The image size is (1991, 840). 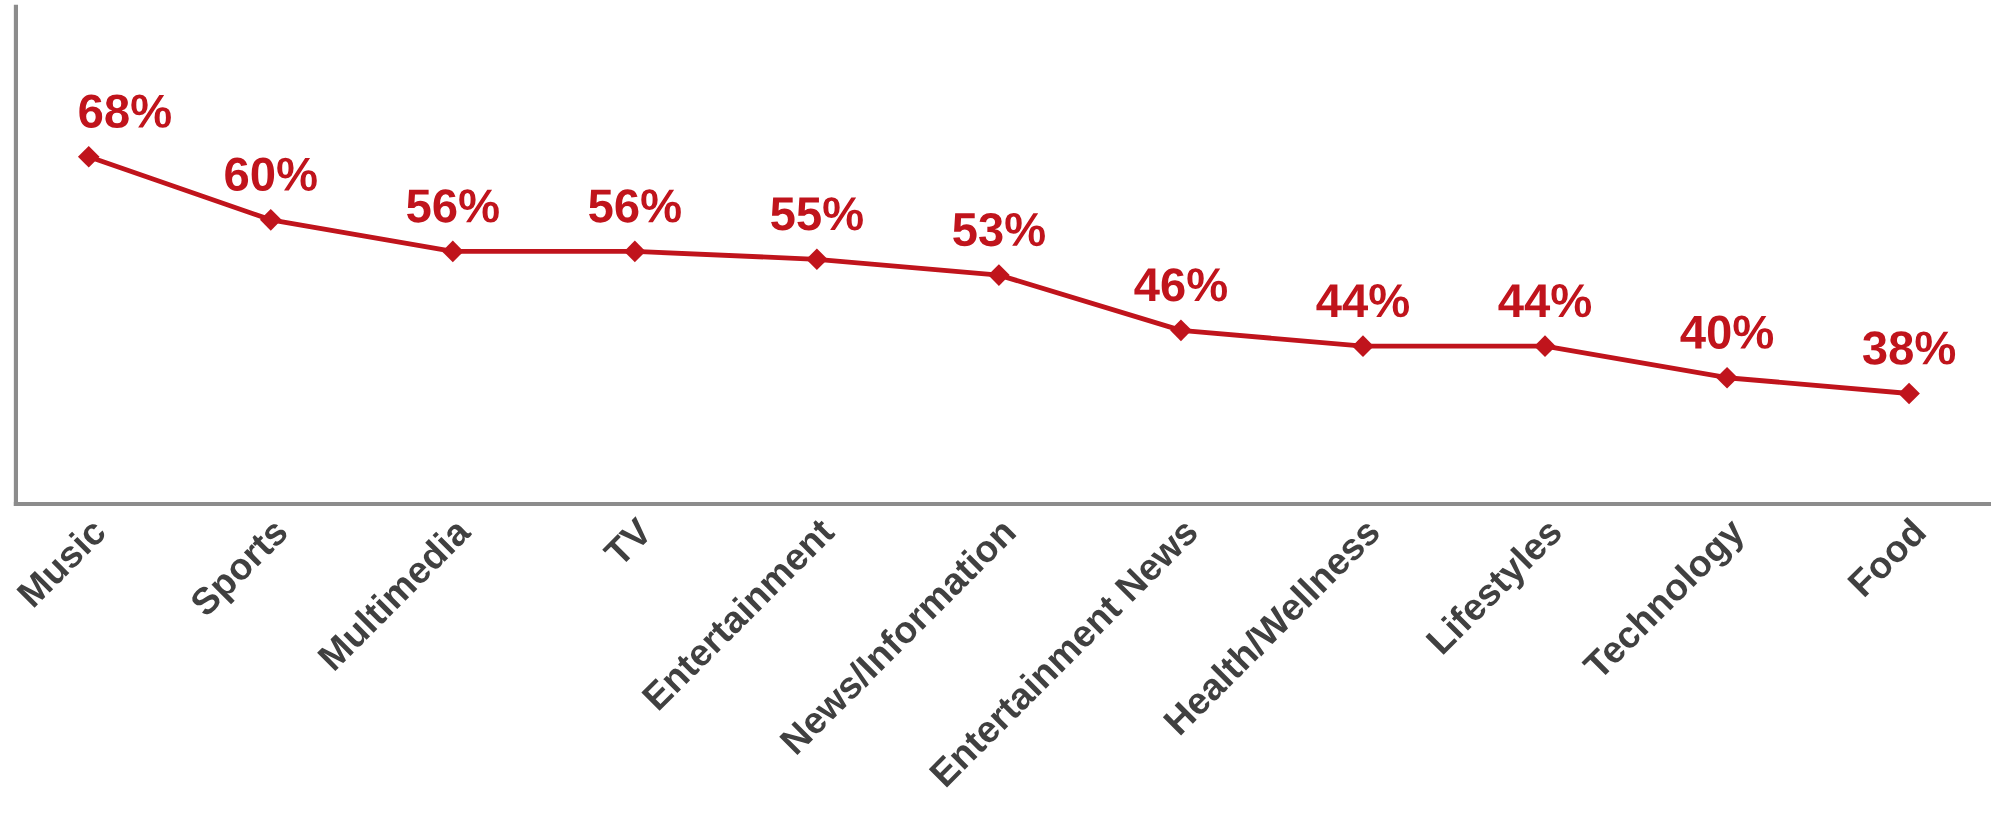 I want to click on data-label: 38%, so click(x=1909, y=348).